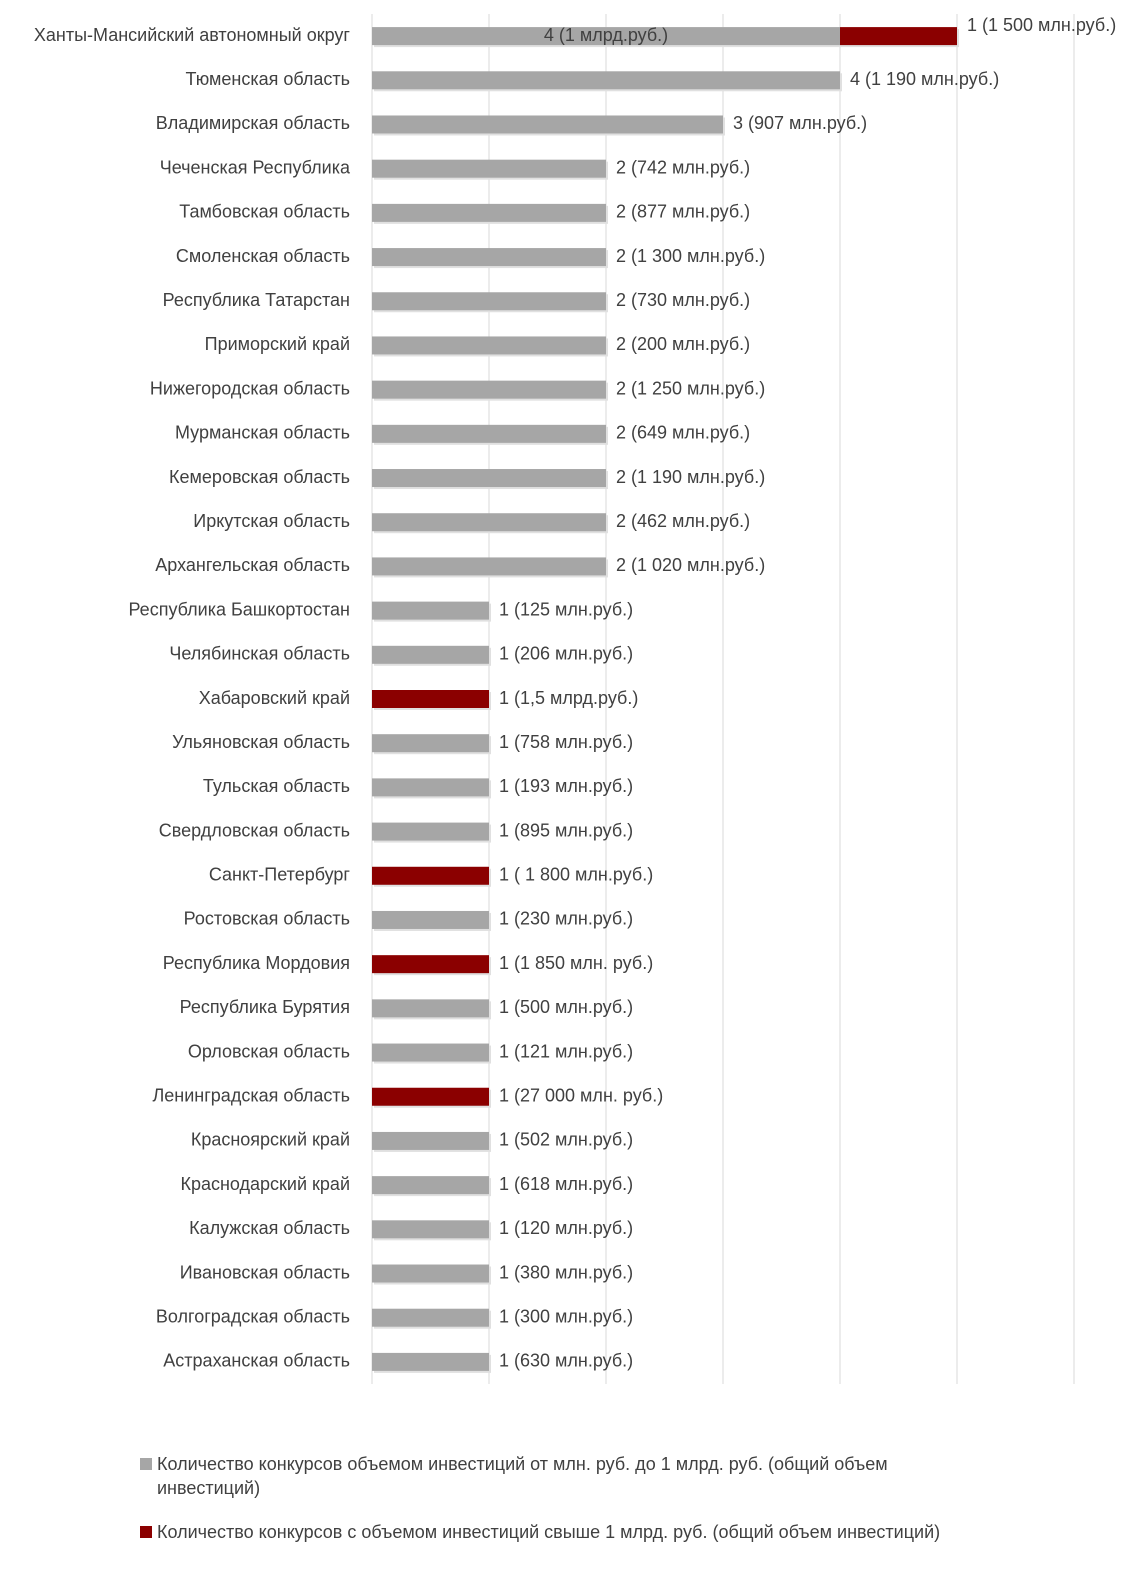 Image resolution: width=1131 pixels, height=1595 pixels. I want to click on y-tick-label: Смоленская область, so click(263, 256).